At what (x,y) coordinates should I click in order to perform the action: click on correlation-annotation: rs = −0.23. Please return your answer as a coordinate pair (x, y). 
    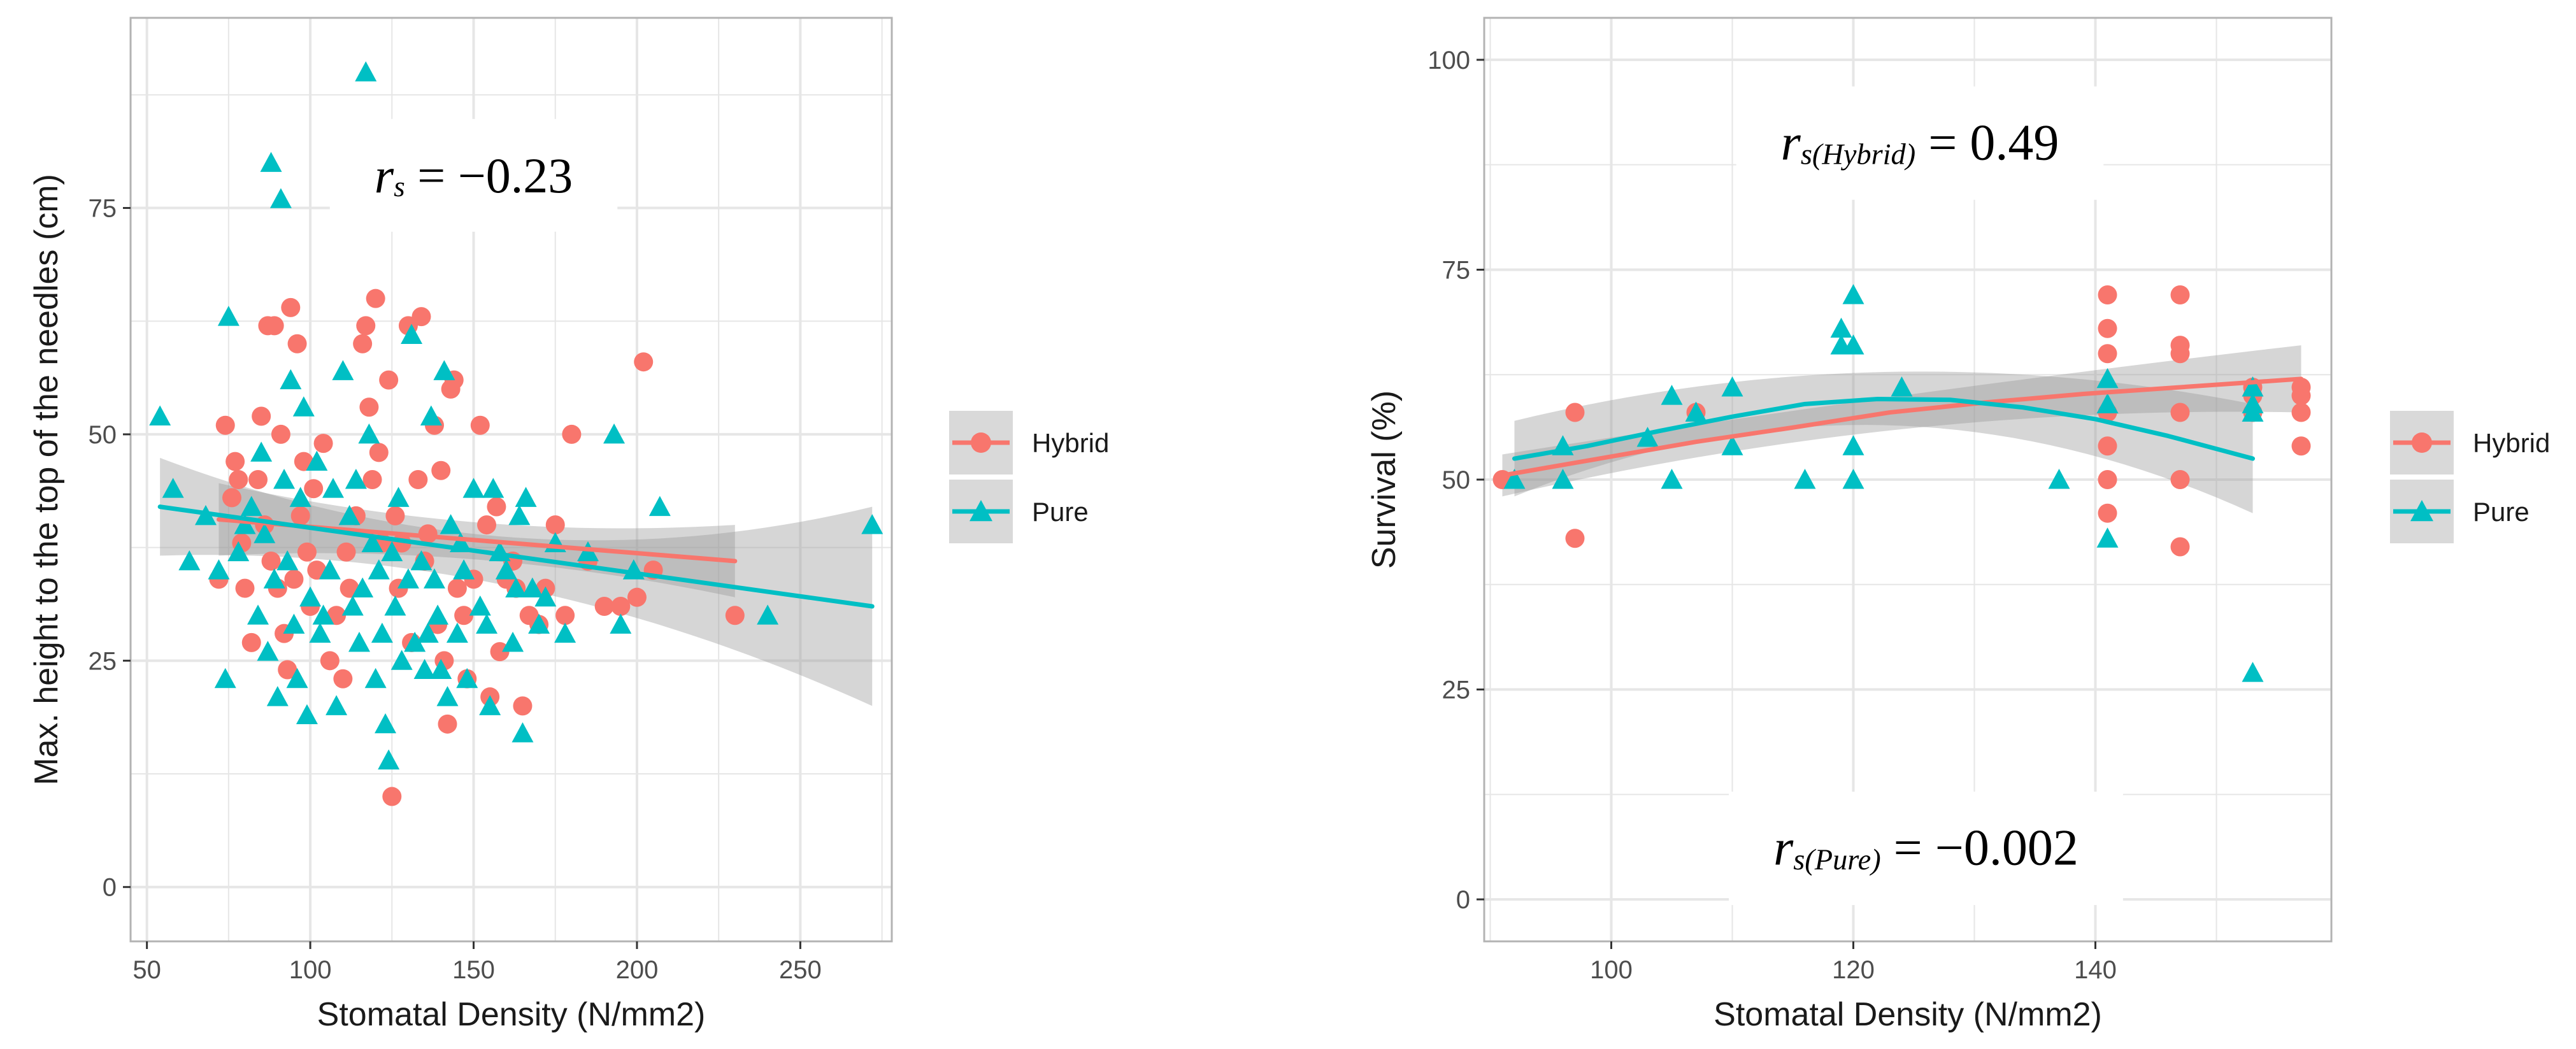
    Looking at the image, I should click on (473, 175).